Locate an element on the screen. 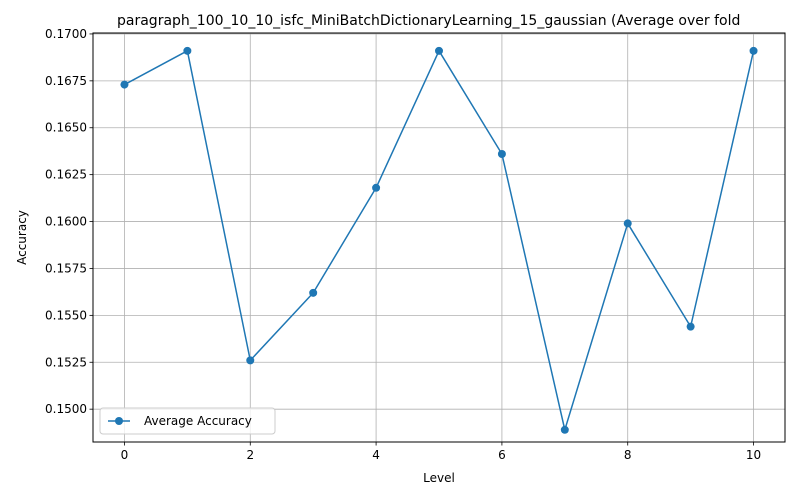 The height and width of the screenshot is (500, 800). y-tick-label: 0.1600 is located at coordinates (66, 222).